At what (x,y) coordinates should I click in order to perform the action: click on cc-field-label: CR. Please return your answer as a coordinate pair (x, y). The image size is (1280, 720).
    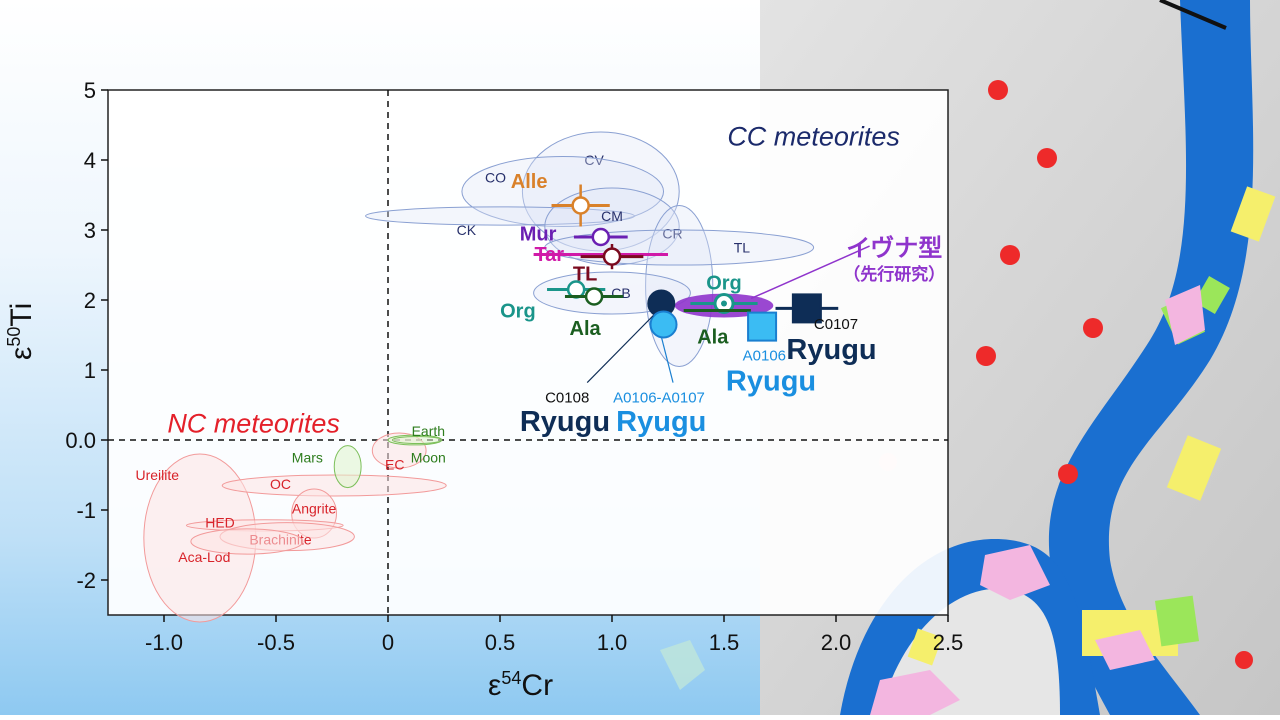
    Looking at the image, I should click on (672, 234).